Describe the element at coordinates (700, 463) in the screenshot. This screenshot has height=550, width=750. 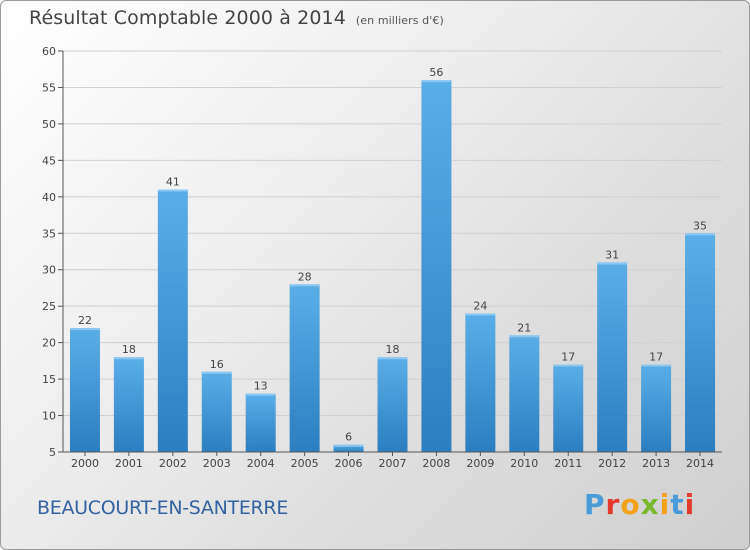
I see `x-tick-label: 2014` at that location.